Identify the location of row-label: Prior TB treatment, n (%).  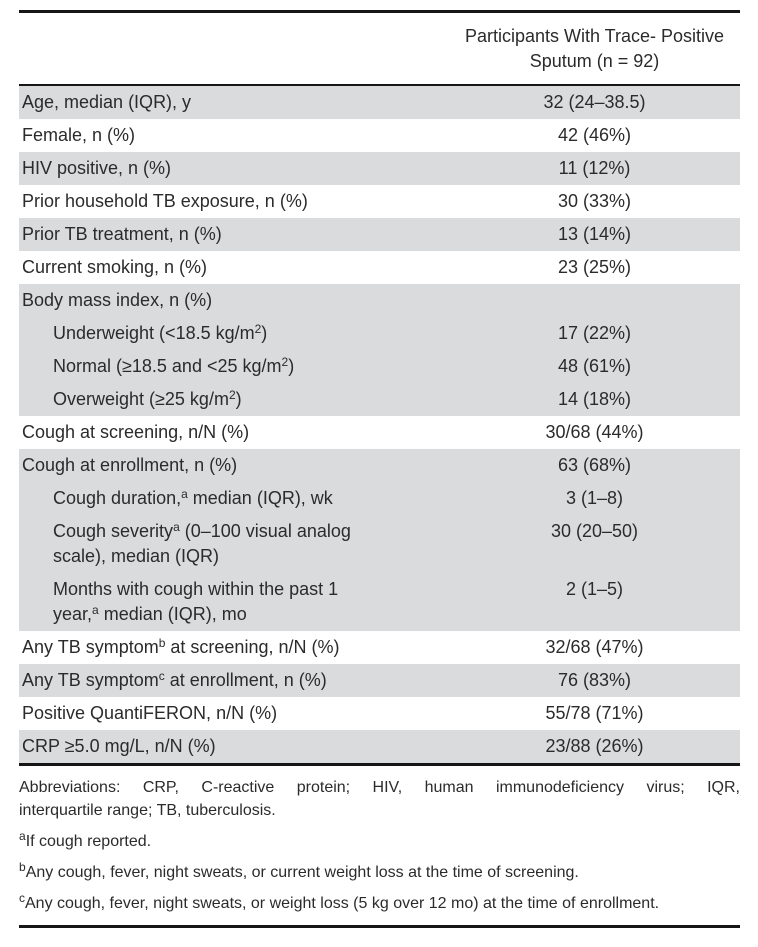
(122, 234).